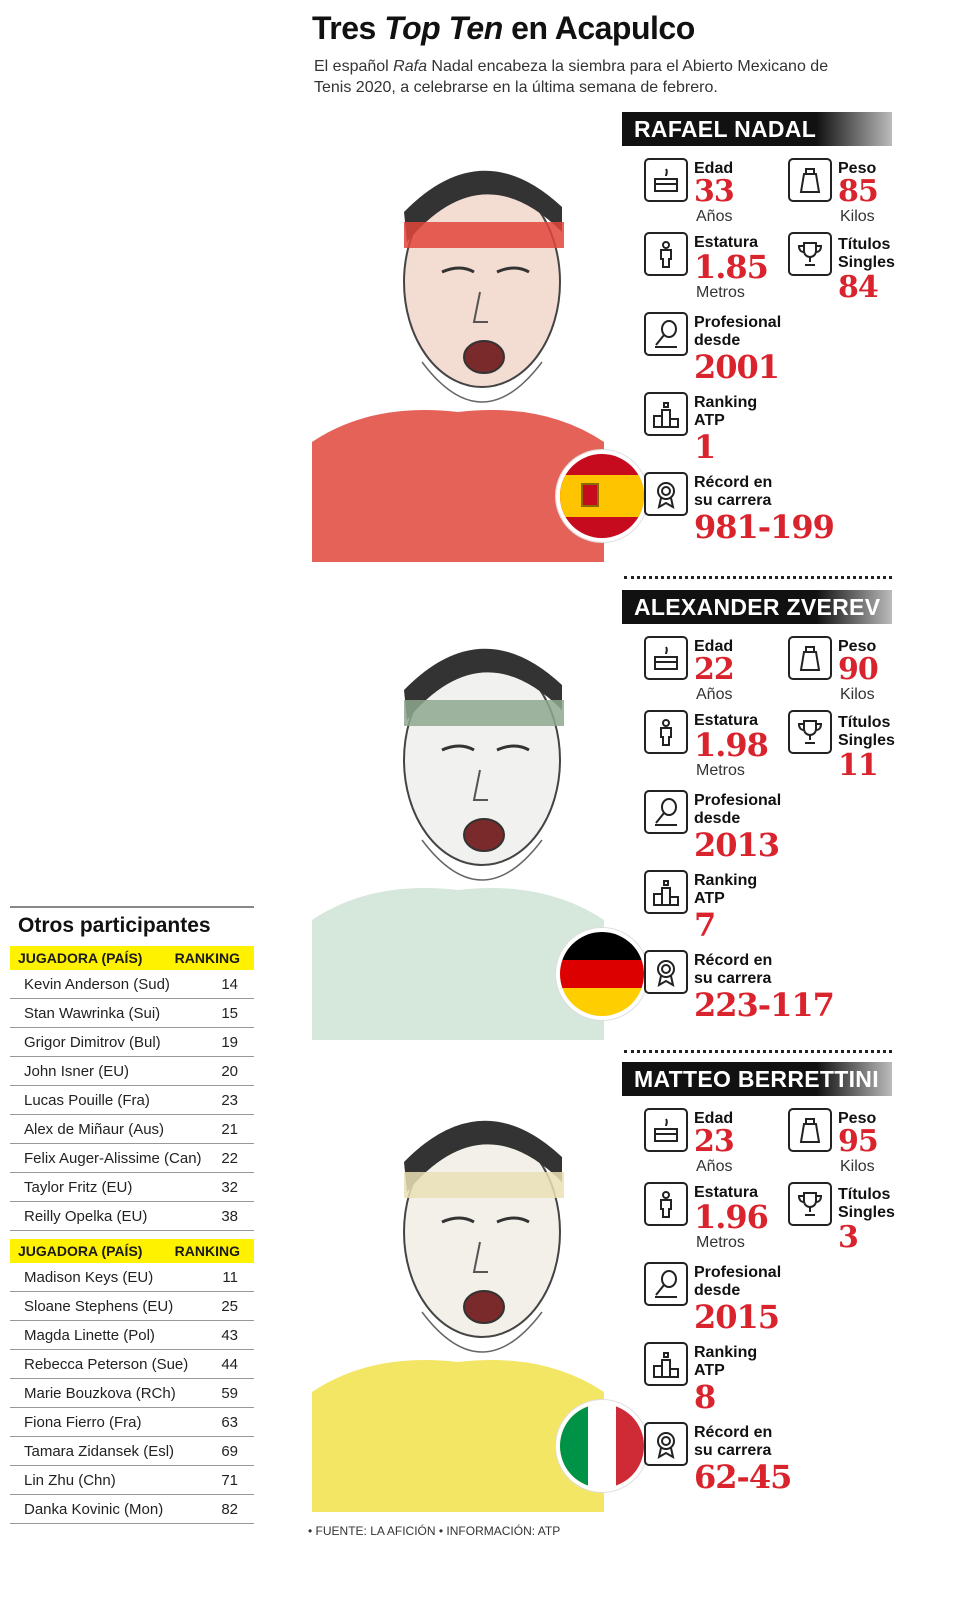 Image resolution: width=958 pixels, height=1619 pixels. I want to click on ranking-value: 15, so click(229, 1013).